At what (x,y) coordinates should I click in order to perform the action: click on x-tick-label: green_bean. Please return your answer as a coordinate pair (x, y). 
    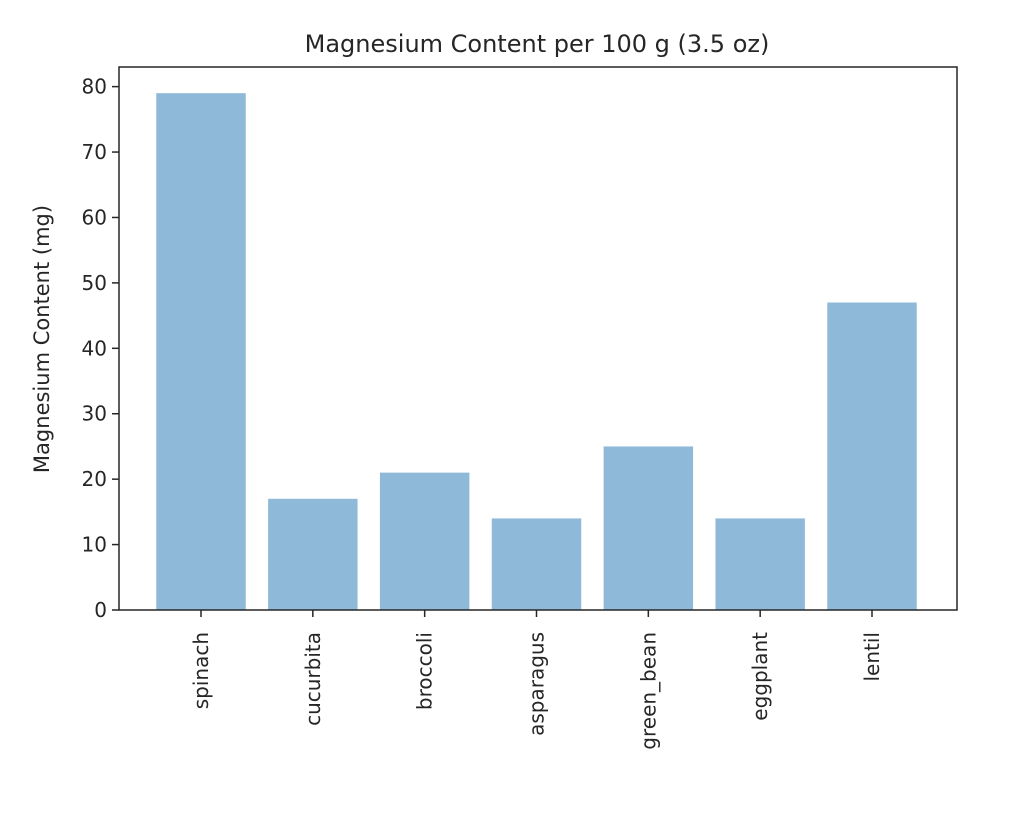
    Looking at the image, I should click on (648, 691).